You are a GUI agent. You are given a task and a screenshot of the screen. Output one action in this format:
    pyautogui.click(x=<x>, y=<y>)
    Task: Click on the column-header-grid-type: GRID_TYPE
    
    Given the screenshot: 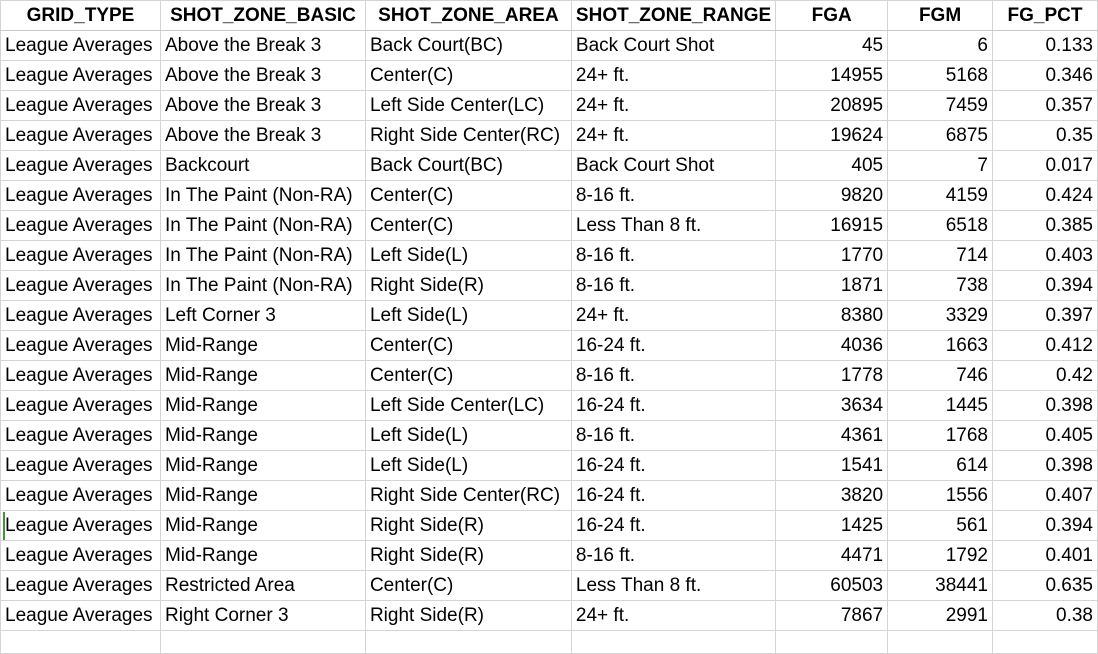 What is the action you would take?
    pyautogui.click(x=80, y=15)
    